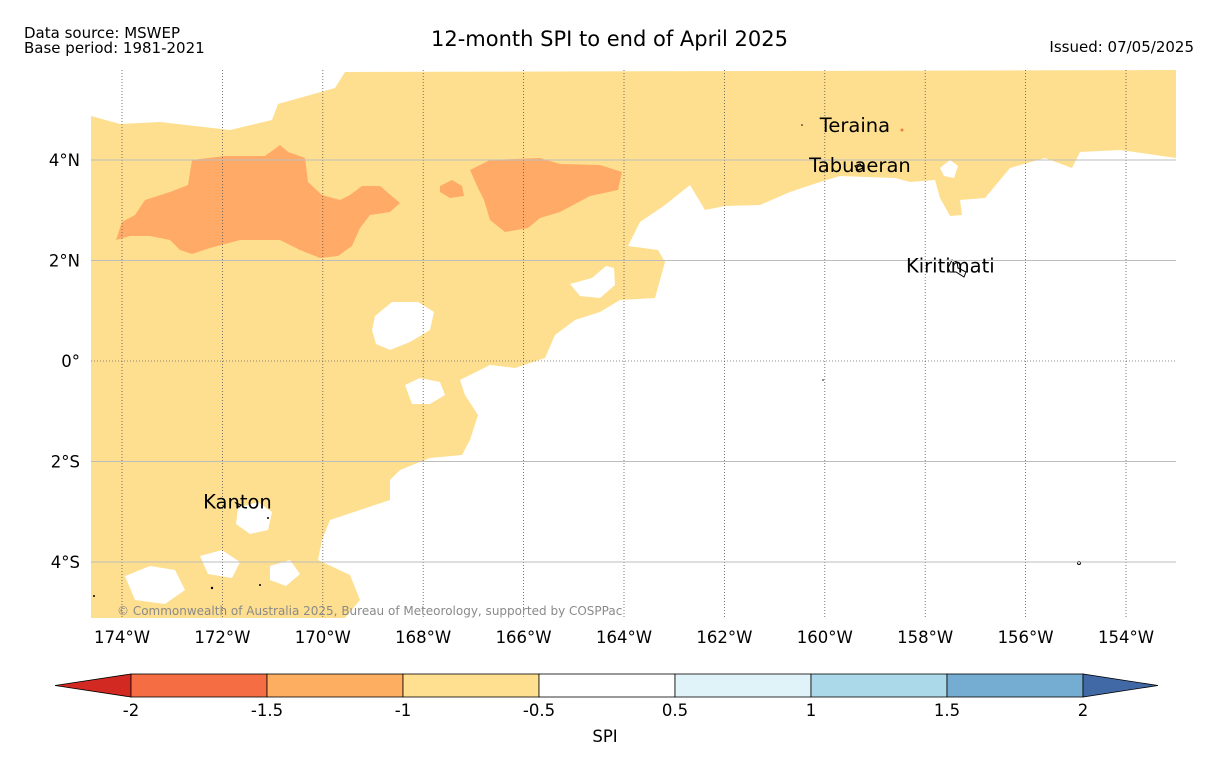 The width and height of the screenshot is (1219, 758). Describe the element at coordinates (854, 125) in the screenshot. I see `place-label: Teraina` at that location.